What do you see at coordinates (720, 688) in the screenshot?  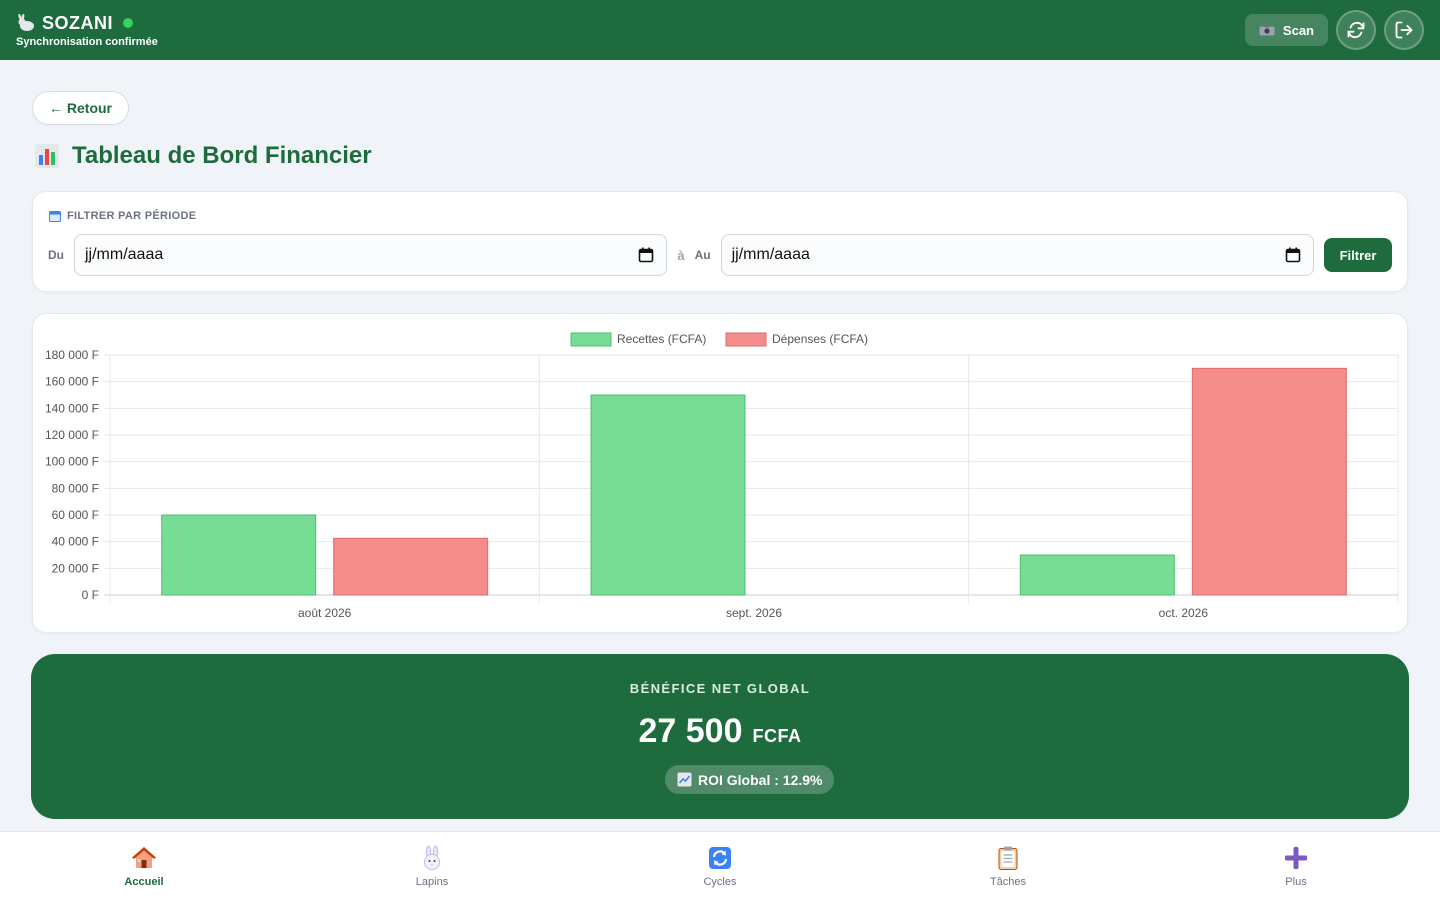 I see `net-profit-label: BÉNÉFICE NET GLOBAL` at bounding box center [720, 688].